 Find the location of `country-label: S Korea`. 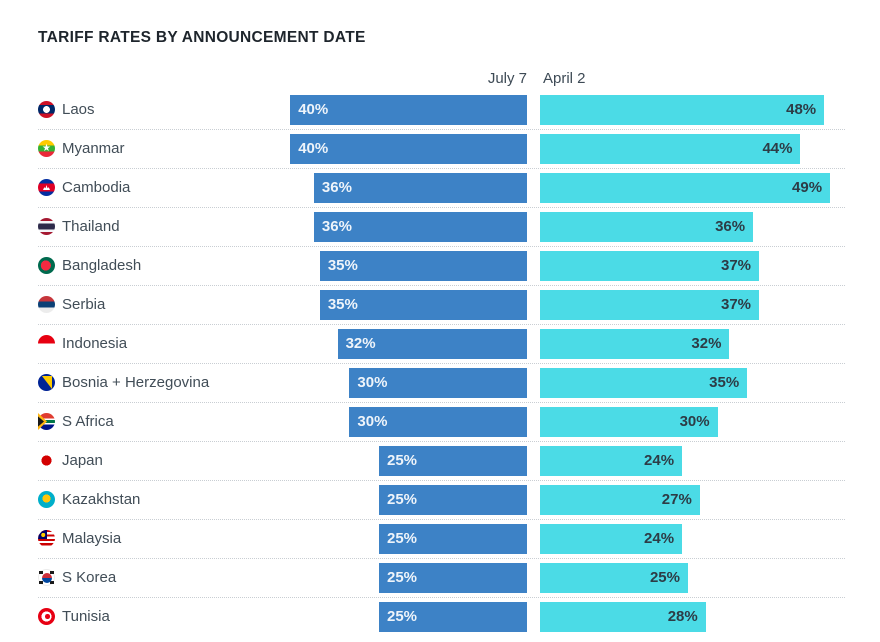

country-label: S Korea is located at coordinates (89, 577).